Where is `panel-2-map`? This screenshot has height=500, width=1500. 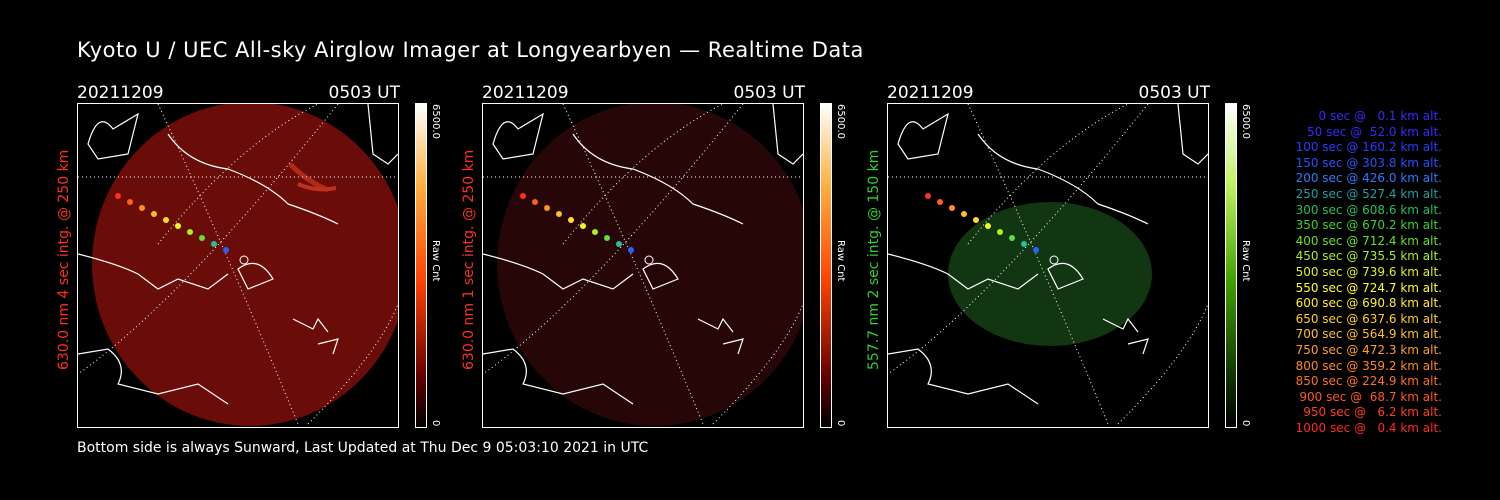 panel-2-map is located at coordinates (643, 265).